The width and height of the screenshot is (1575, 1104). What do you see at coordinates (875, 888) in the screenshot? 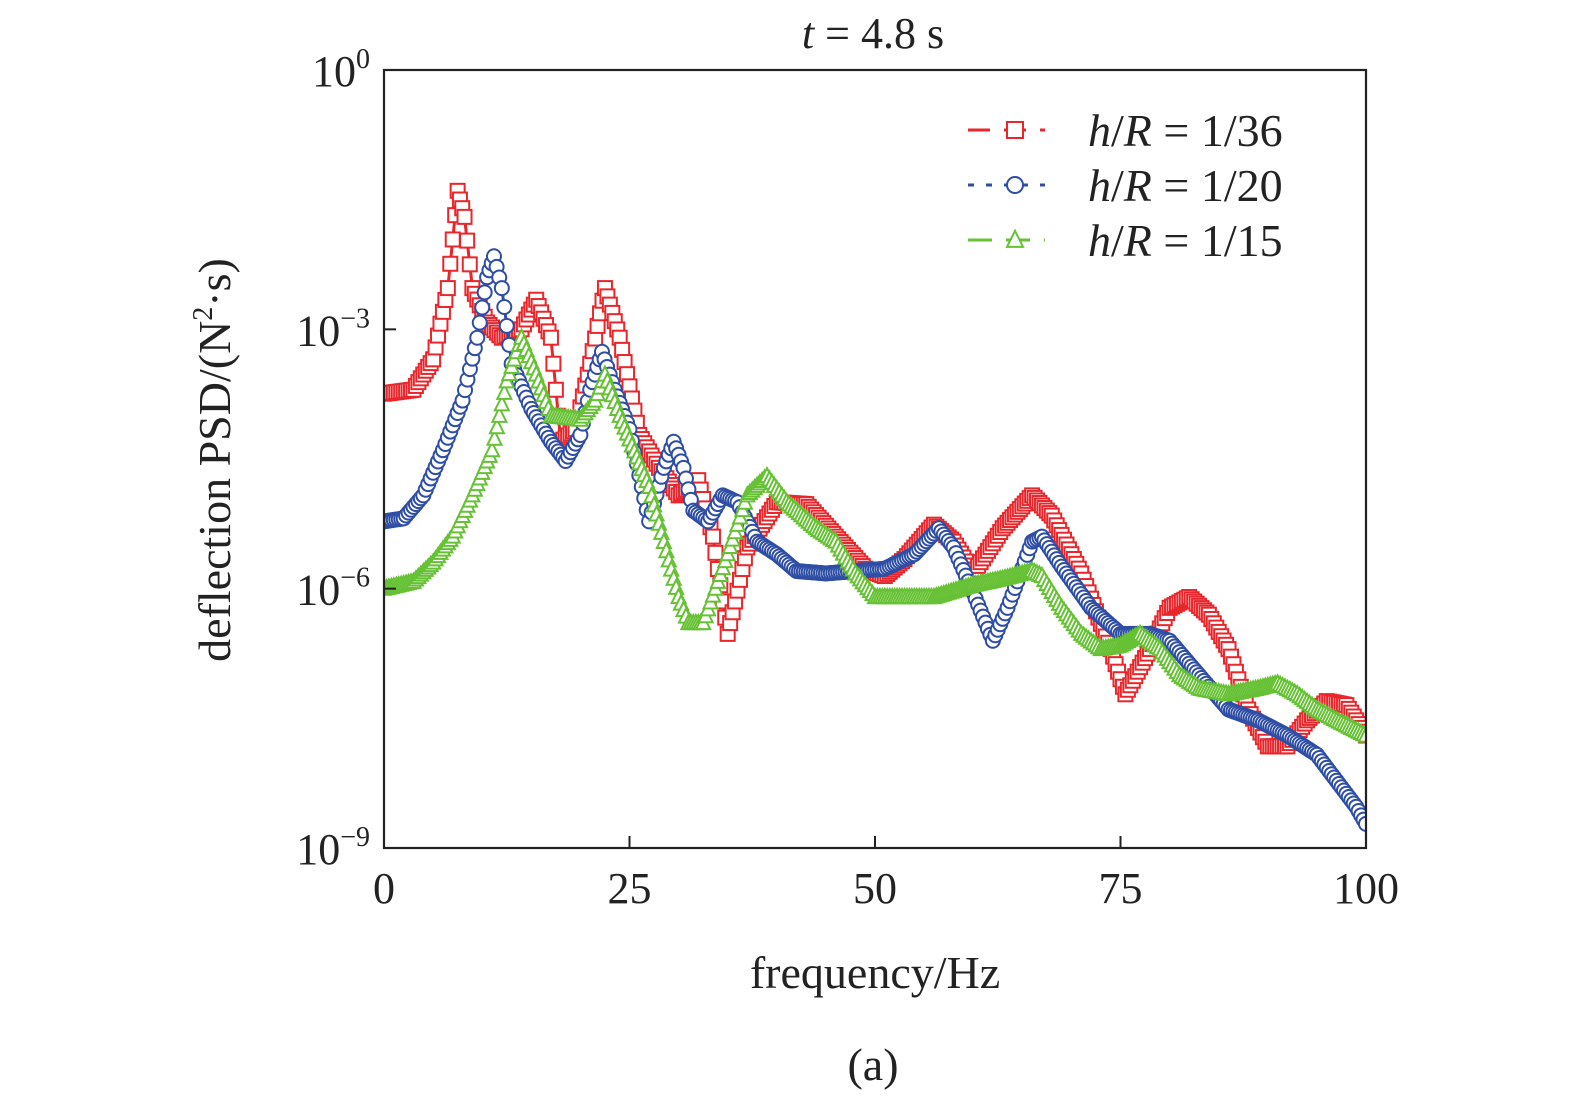
I see `x-tick-label: 50` at bounding box center [875, 888].